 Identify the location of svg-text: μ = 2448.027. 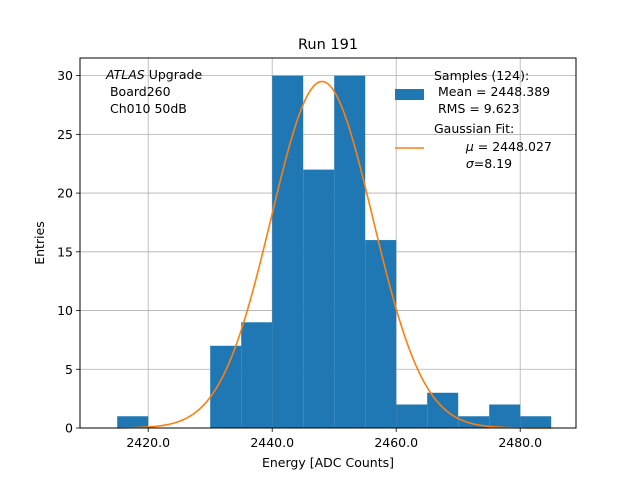
(505, 146).